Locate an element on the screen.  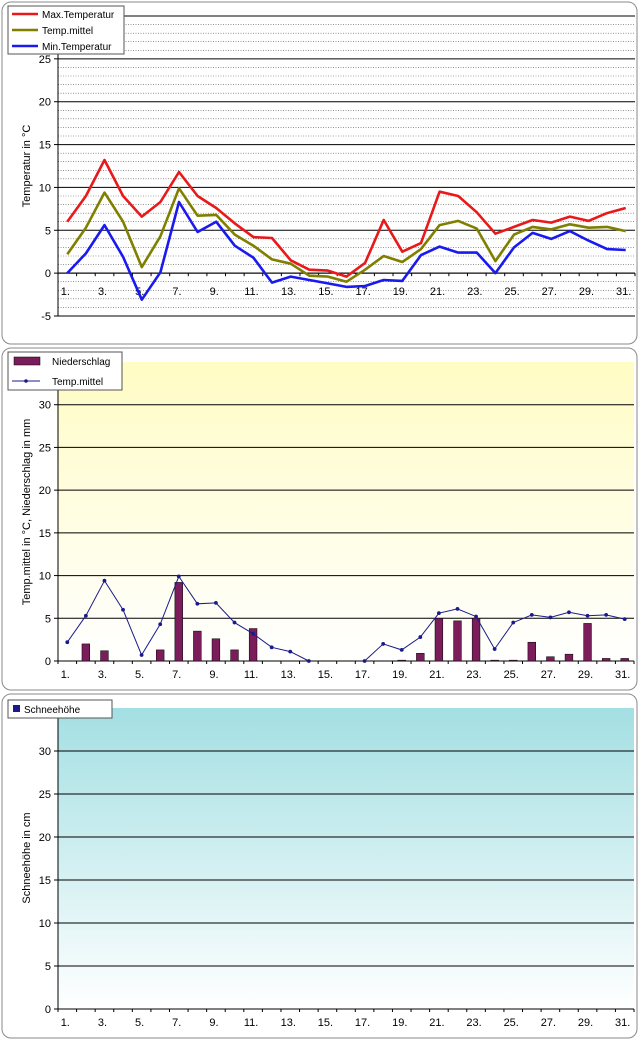
legend: Schneehöhe is located at coordinates (60, 709).